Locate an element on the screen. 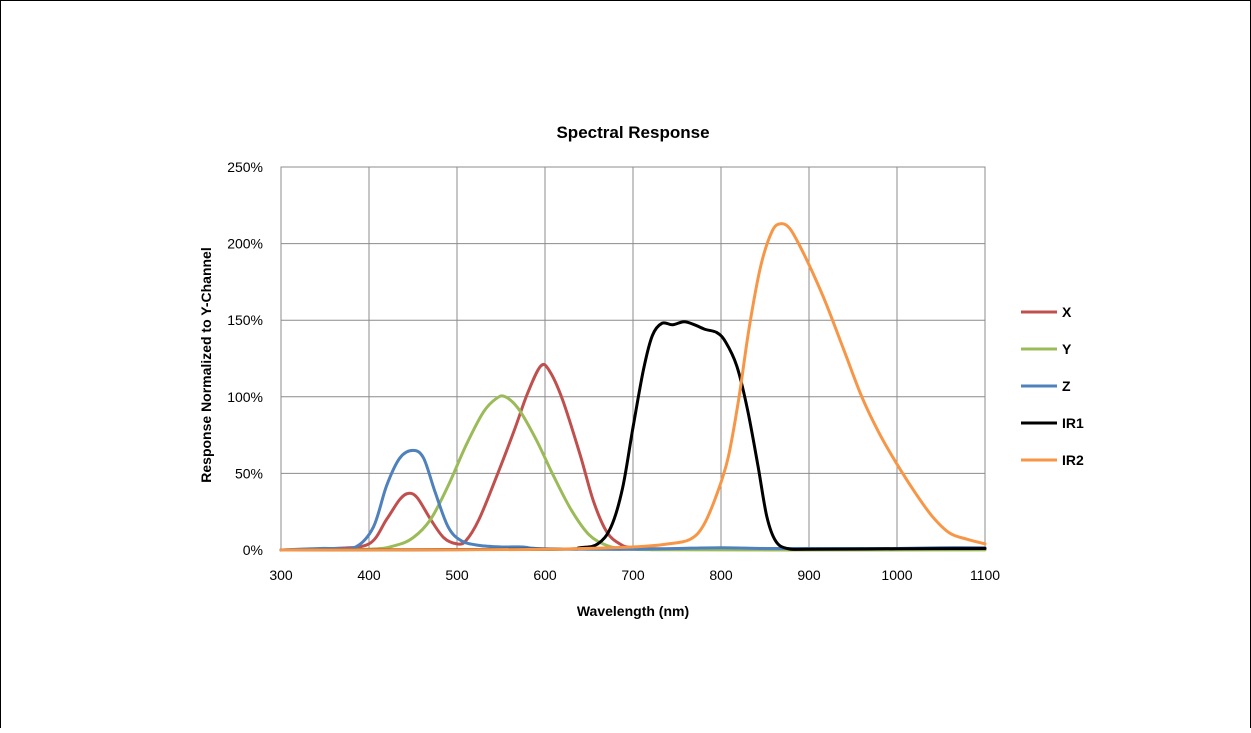 Image resolution: width=1251 pixels, height=733 pixels. x-tick-label: 900 is located at coordinates (809, 575).